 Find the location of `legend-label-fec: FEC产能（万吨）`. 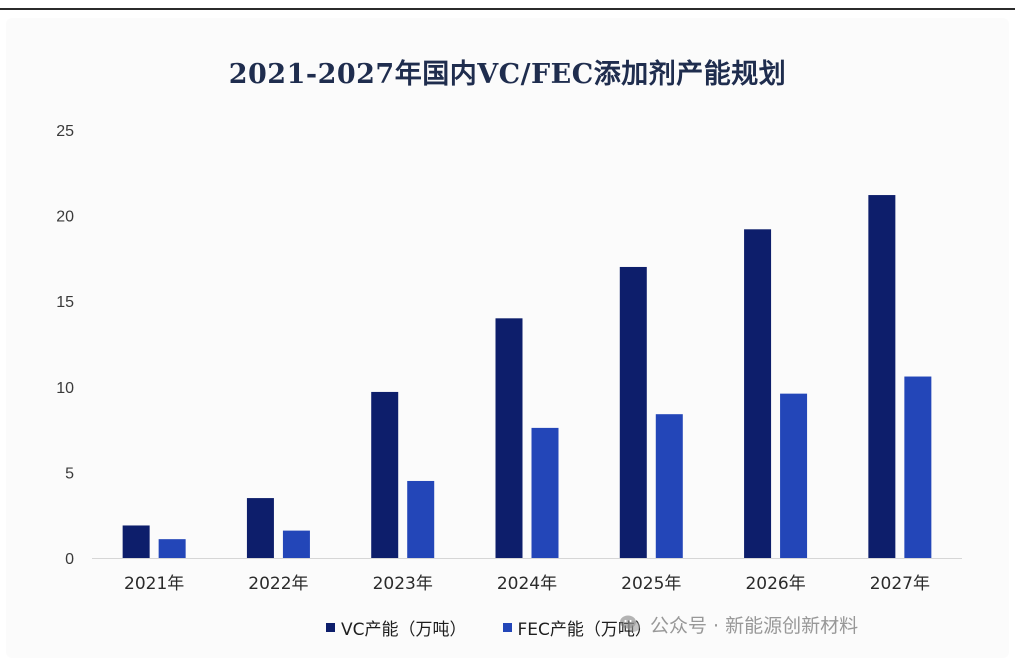

legend-label-fec: FEC产能（万吨） is located at coordinates (584, 629).